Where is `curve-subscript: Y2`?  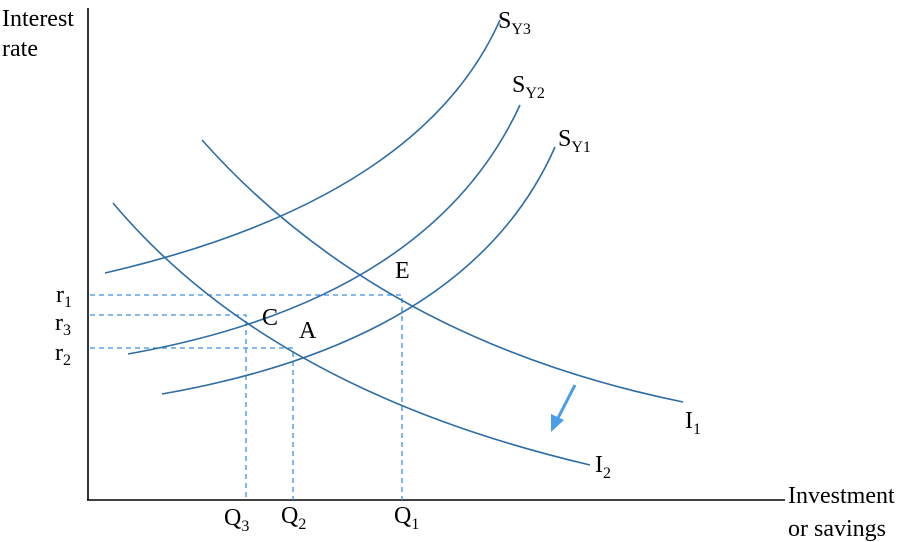
curve-subscript: Y2 is located at coordinates (535, 93).